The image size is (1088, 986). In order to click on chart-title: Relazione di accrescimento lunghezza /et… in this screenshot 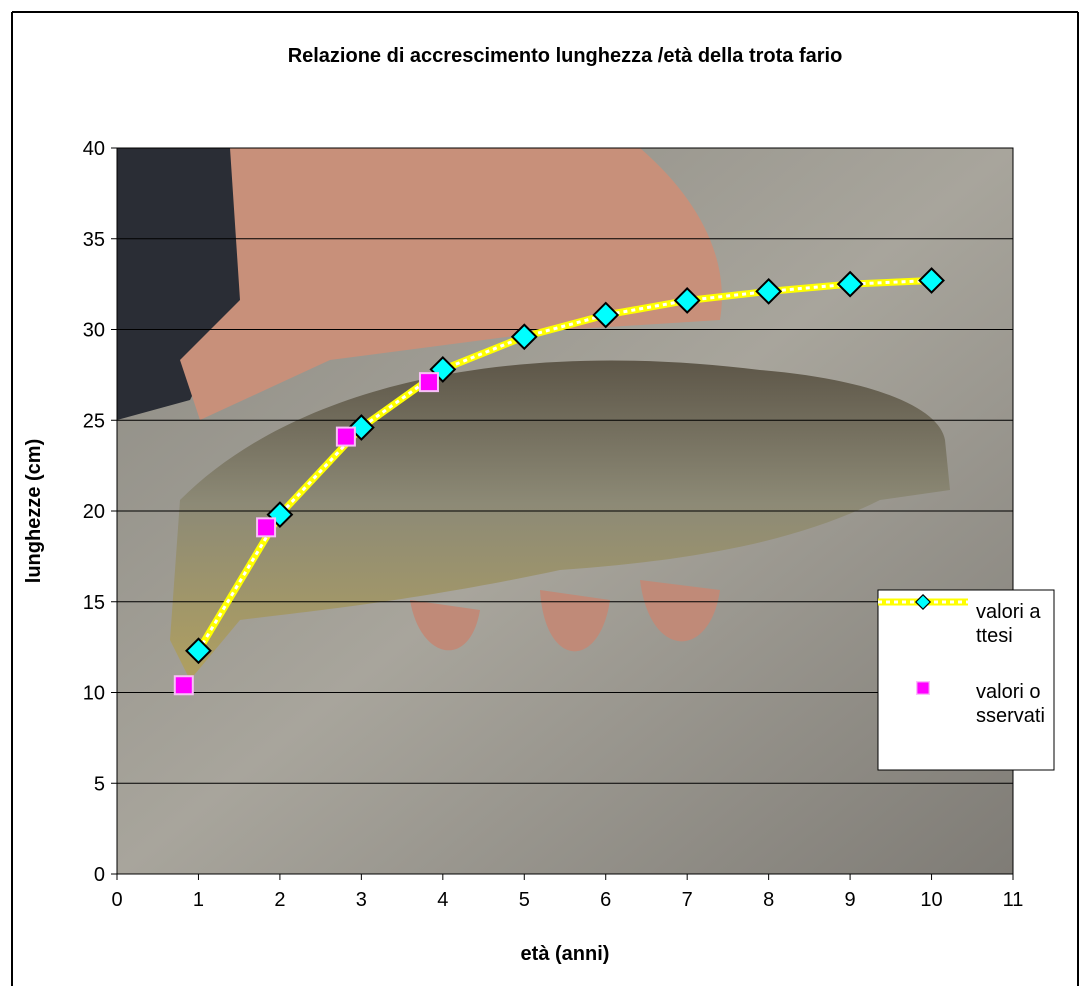, I will do `click(565, 56)`.